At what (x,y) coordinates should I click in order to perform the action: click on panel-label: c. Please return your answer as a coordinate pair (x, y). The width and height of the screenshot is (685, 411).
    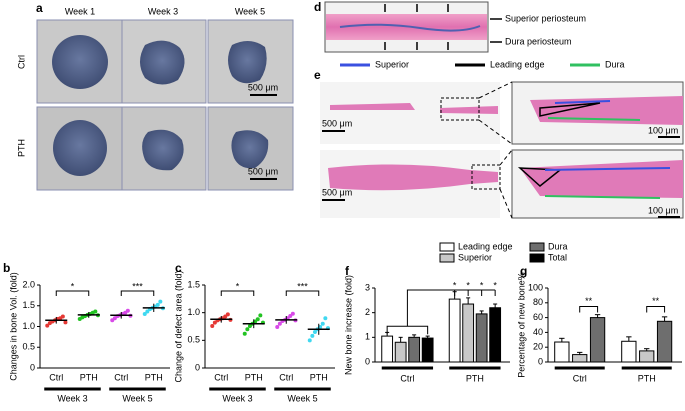
    Looking at the image, I should click on (178, 268).